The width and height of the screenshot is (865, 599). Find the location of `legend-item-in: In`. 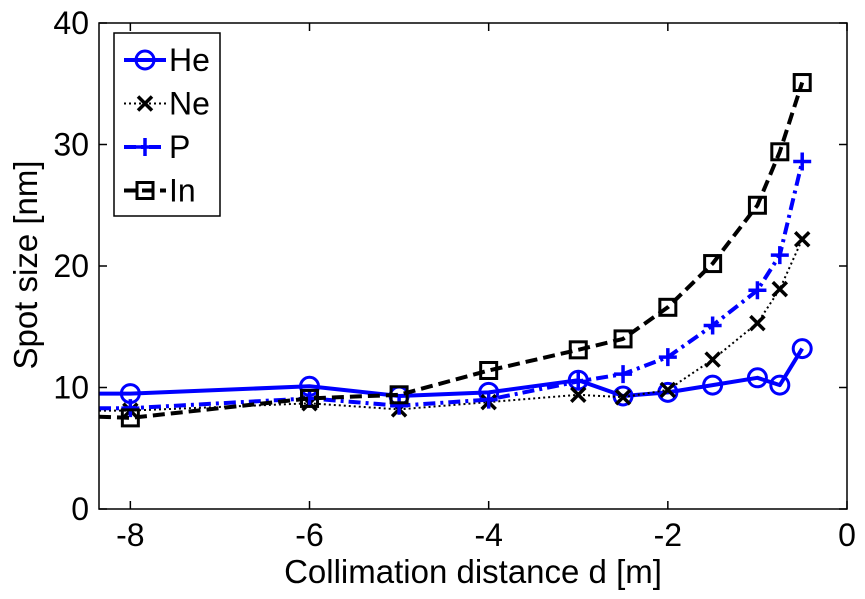

legend-item-in: In is located at coordinates (160, 191).